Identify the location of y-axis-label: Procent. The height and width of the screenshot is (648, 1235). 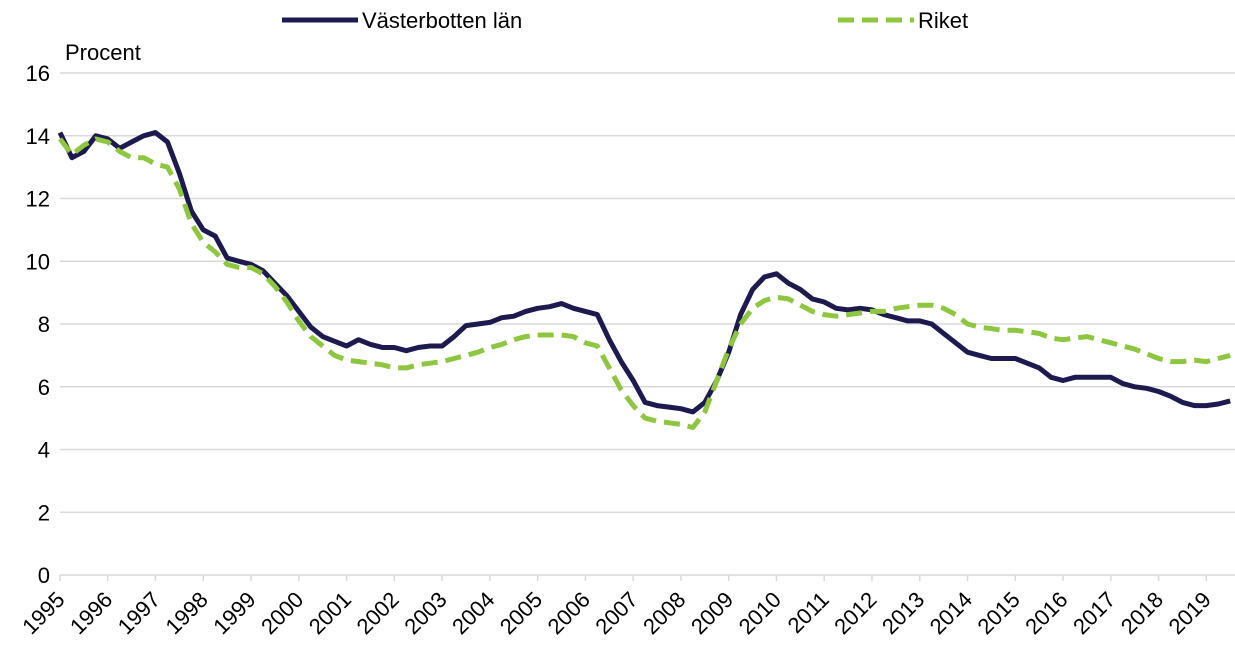
(103, 52).